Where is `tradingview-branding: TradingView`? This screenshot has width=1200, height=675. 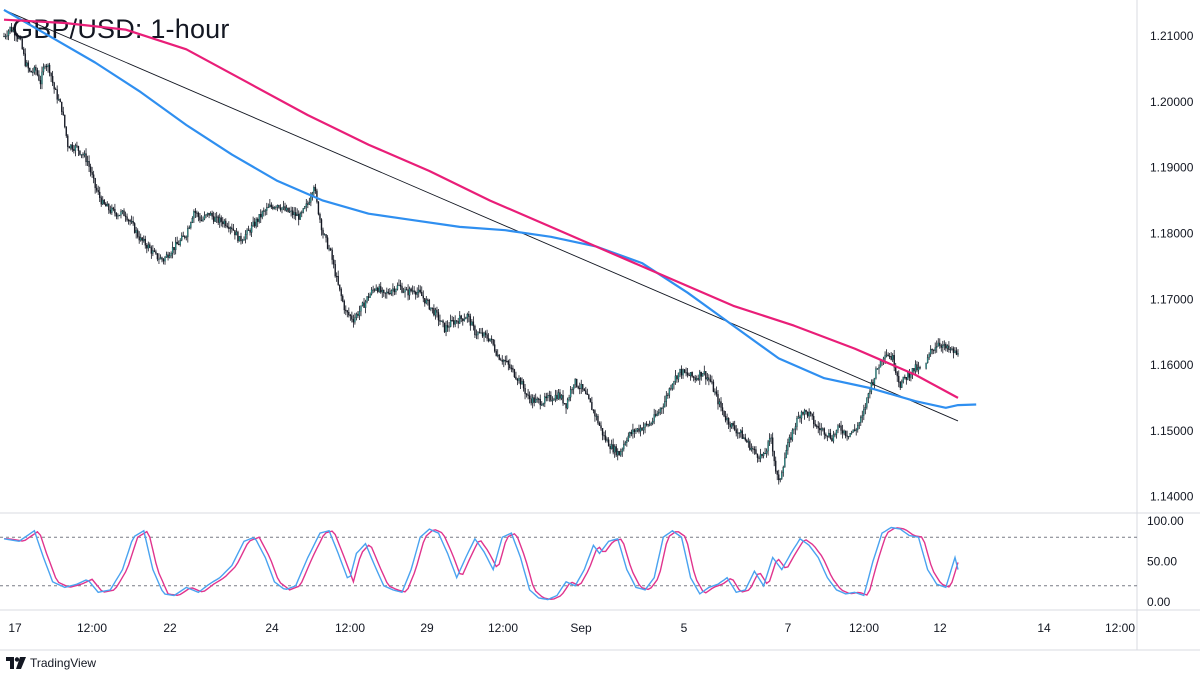 tradingview-branding: TradingView is located at coordinates (51, 663).